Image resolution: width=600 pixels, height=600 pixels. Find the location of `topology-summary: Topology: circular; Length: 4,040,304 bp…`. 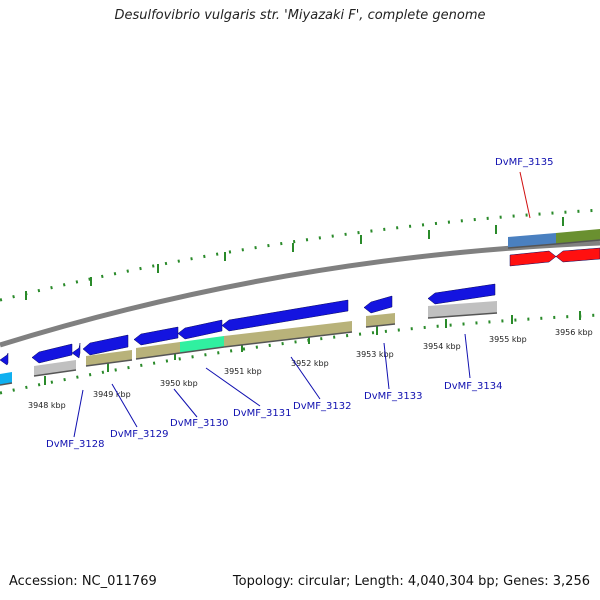

topology-summary: Topology: circular; Length: 4,040,304 bp… is located at coordinates (411, 581).